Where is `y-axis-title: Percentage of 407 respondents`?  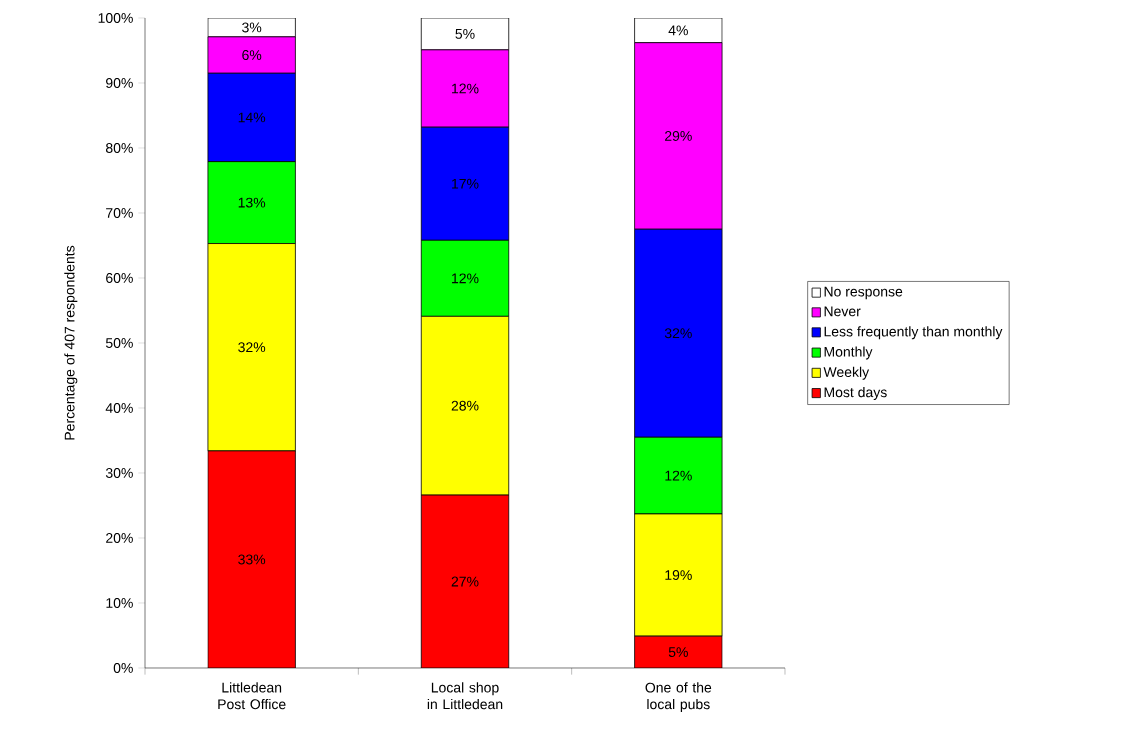
y-axis-title: Percentage of 407 respondents is located at coordinates (71, 342).